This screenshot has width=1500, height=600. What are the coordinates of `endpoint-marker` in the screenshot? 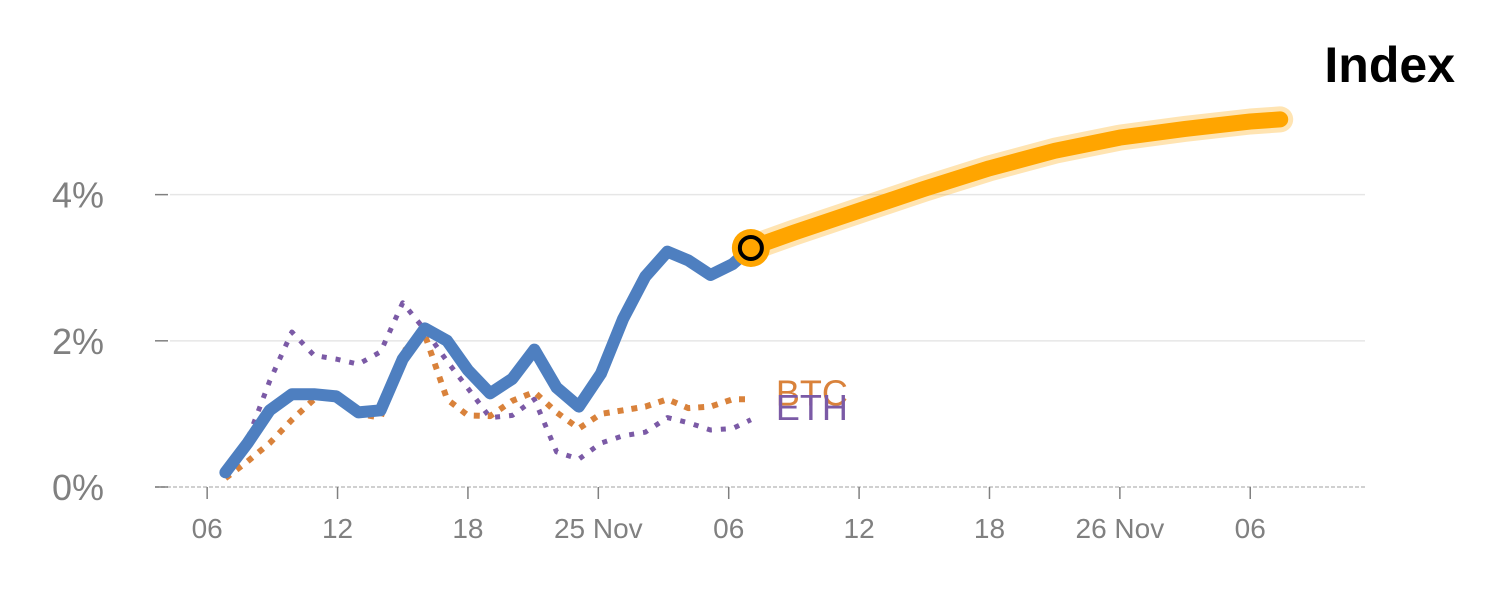 It's located at (750, 247).